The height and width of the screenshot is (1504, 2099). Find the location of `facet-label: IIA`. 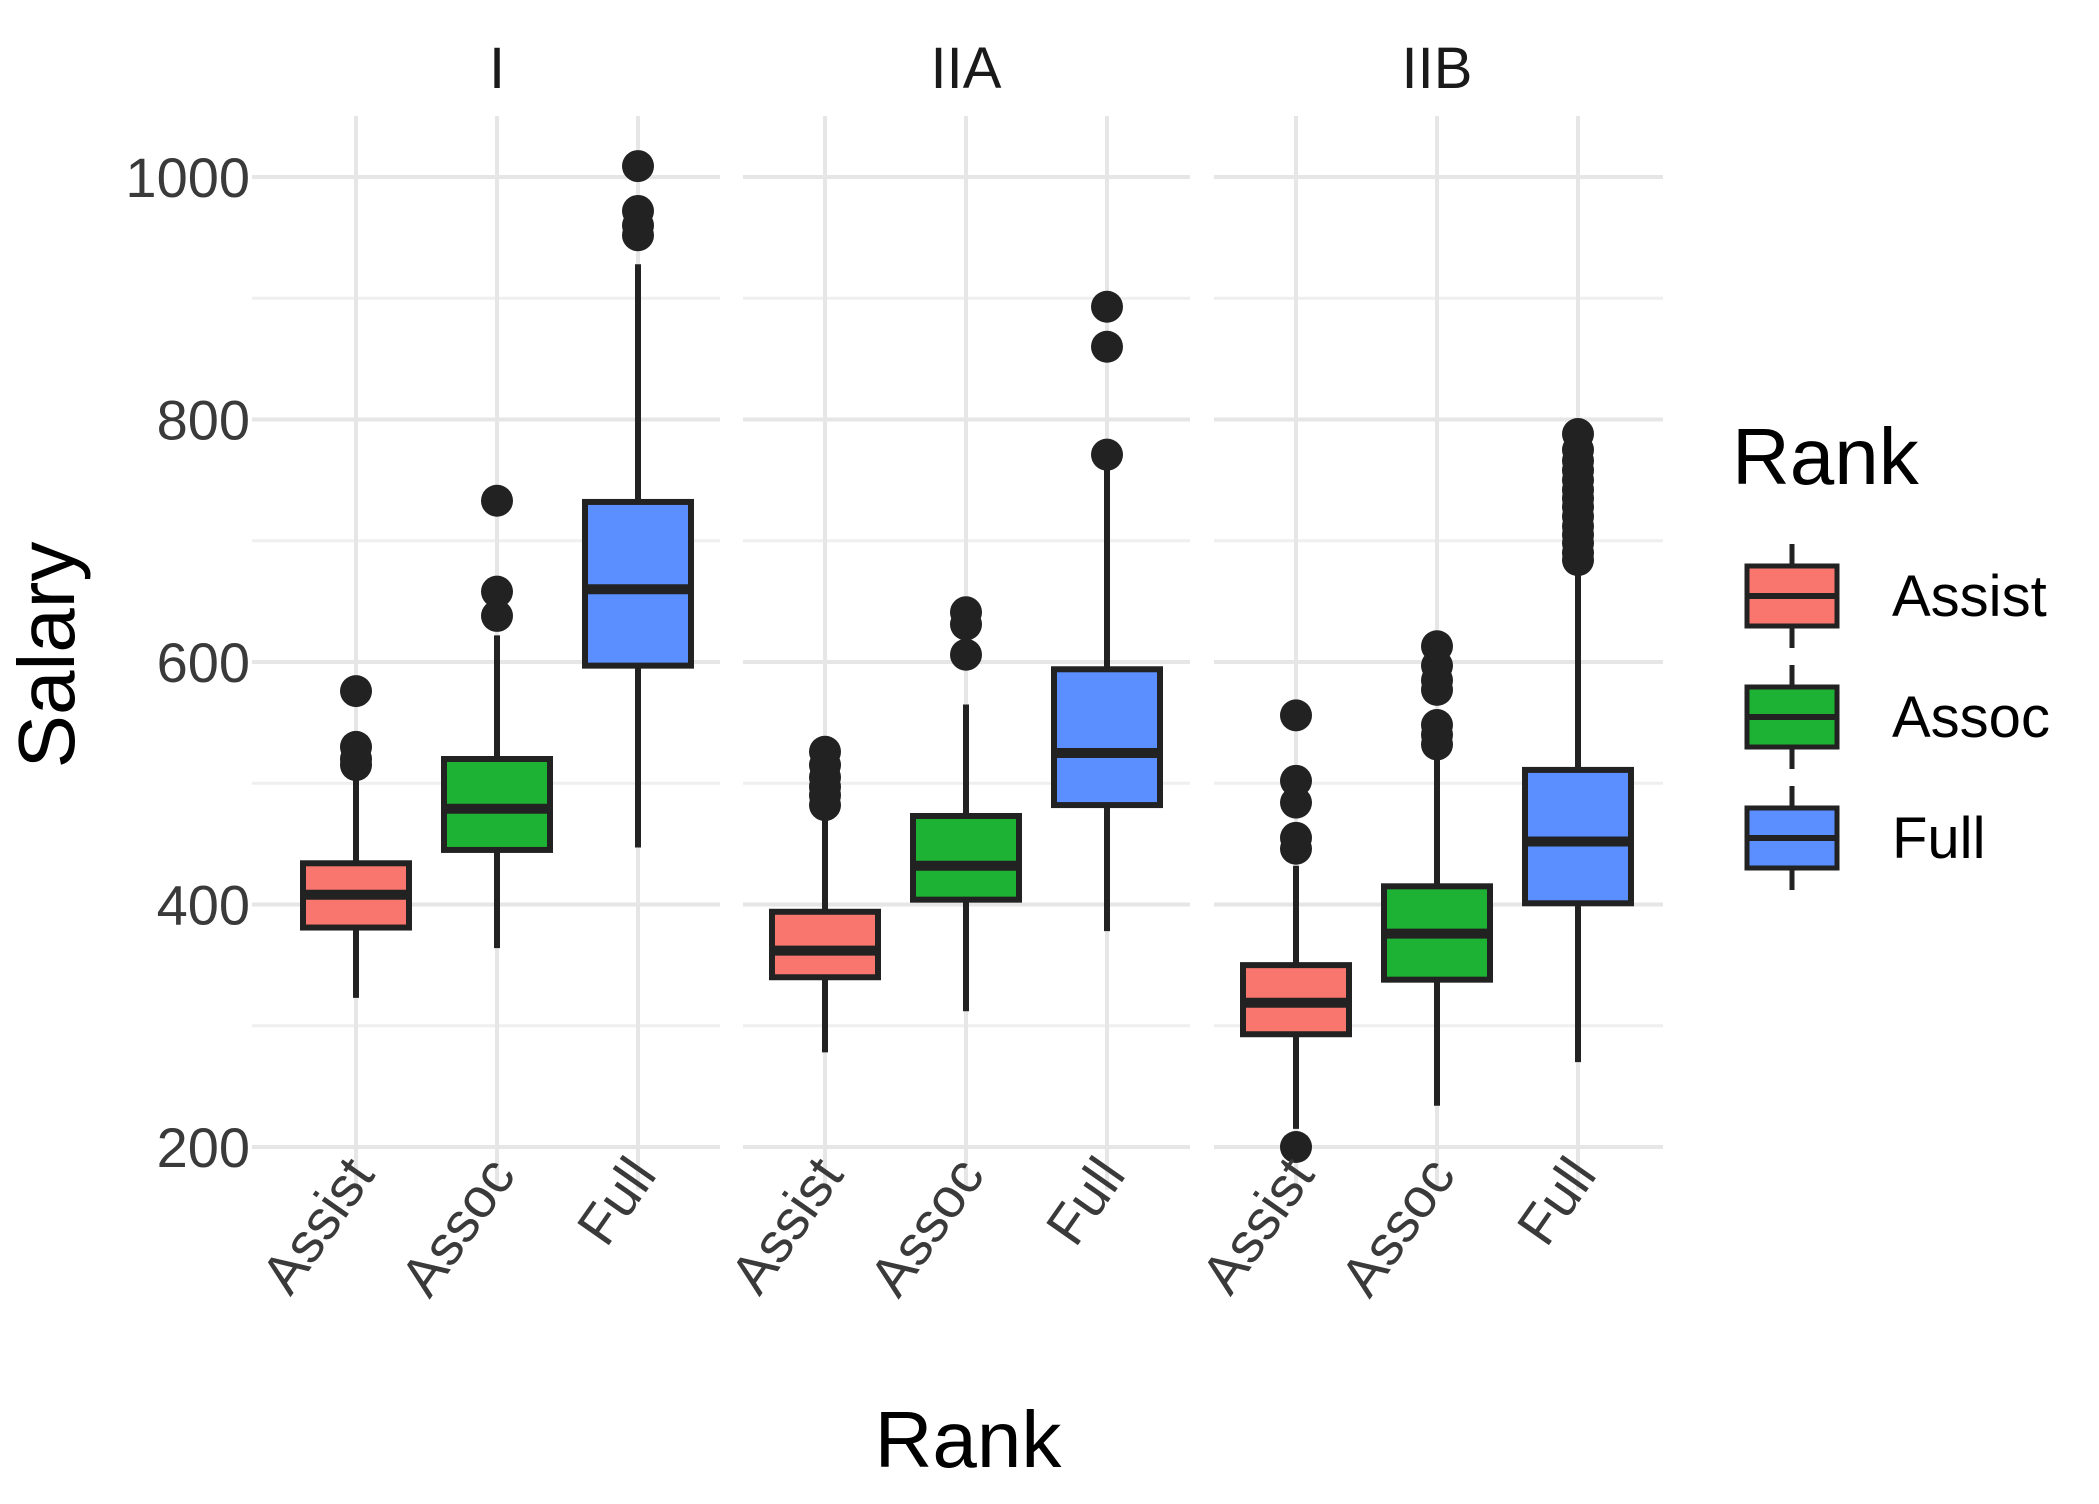

facet-label: IIA is located at coordinates (966, 68).